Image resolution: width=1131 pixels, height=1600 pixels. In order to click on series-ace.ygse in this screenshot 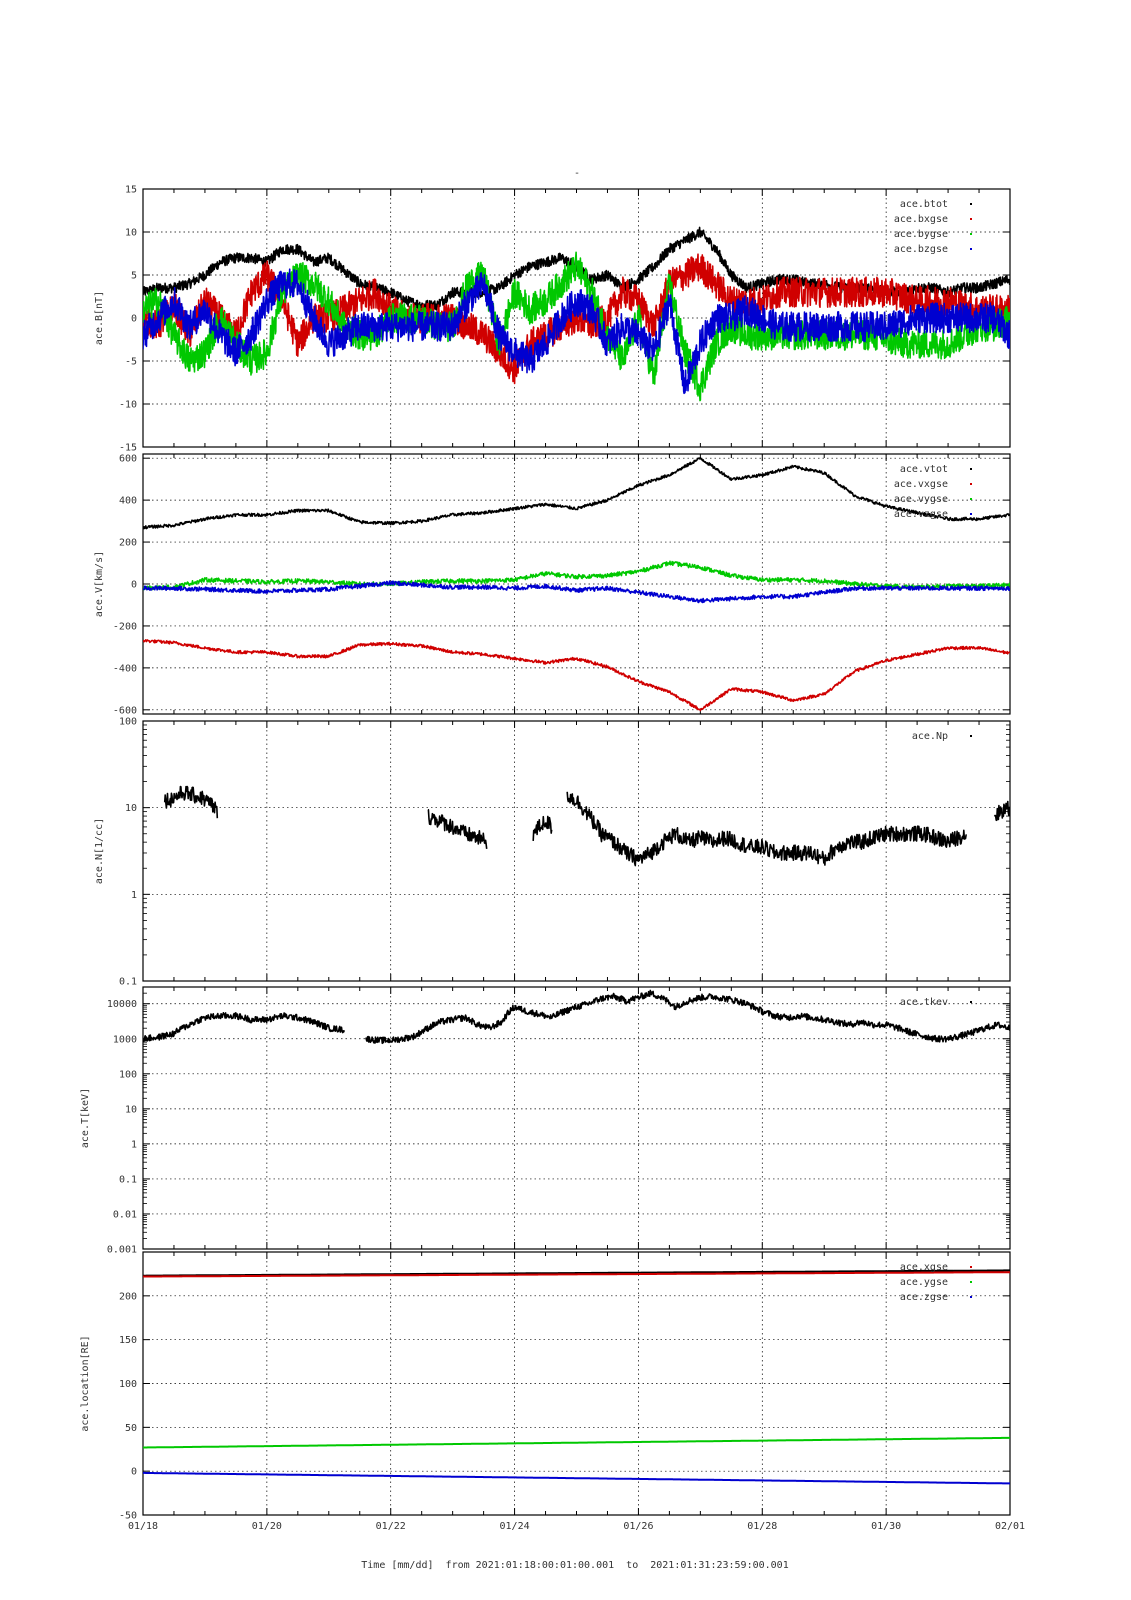, I will do `click(576, 1442)`.